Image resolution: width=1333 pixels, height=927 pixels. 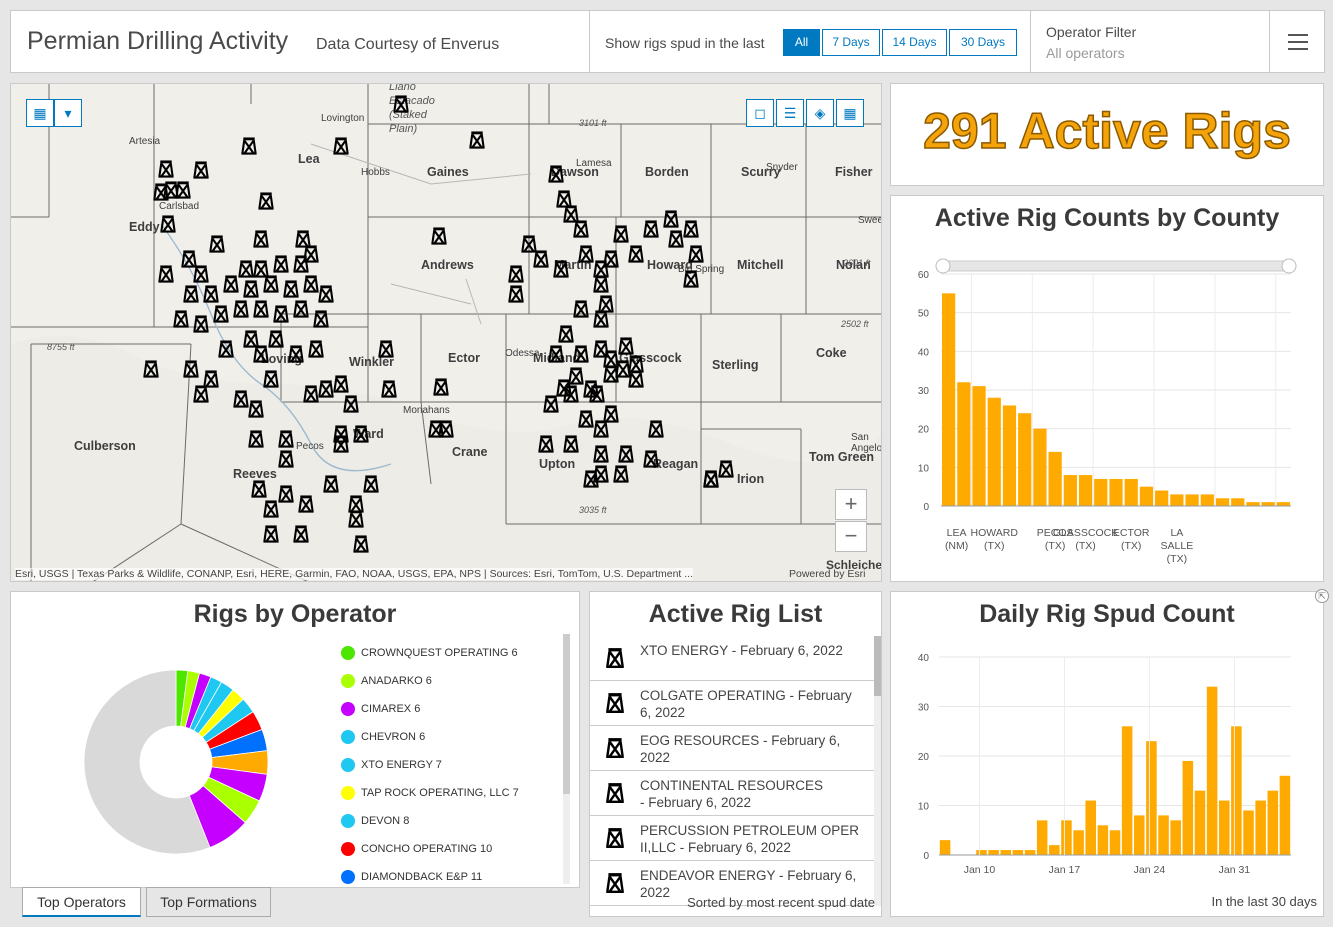 What do you see at coordinates (983, 42) in the screenshot?
I see `days-30-button: 30 Days` at bounding box center [983, 42].